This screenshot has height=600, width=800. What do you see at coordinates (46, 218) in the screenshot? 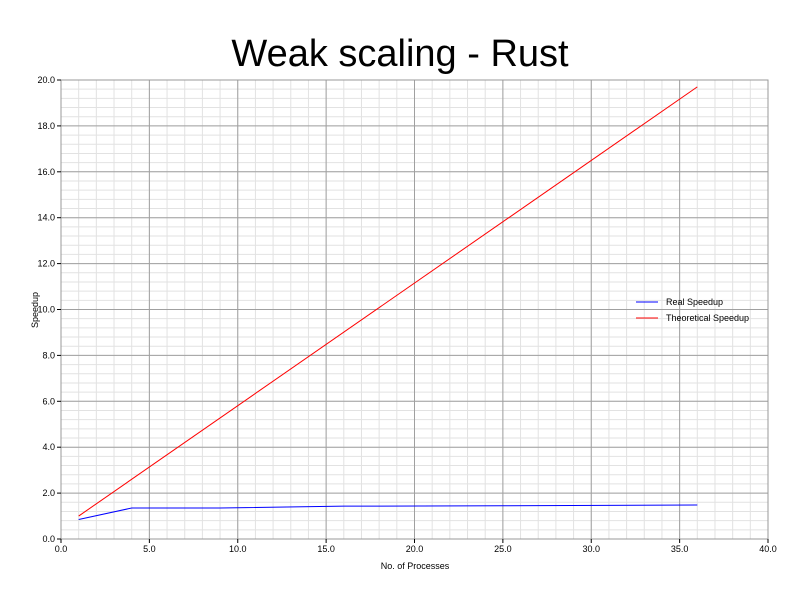
I see `y-tick-label: 14.0` at bounding box center [46, 218].